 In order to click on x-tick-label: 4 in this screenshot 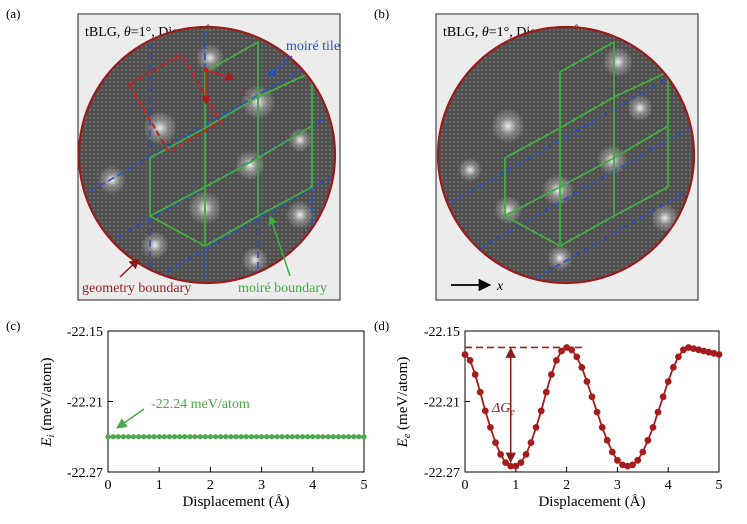, I will do `click(312, 485)`.